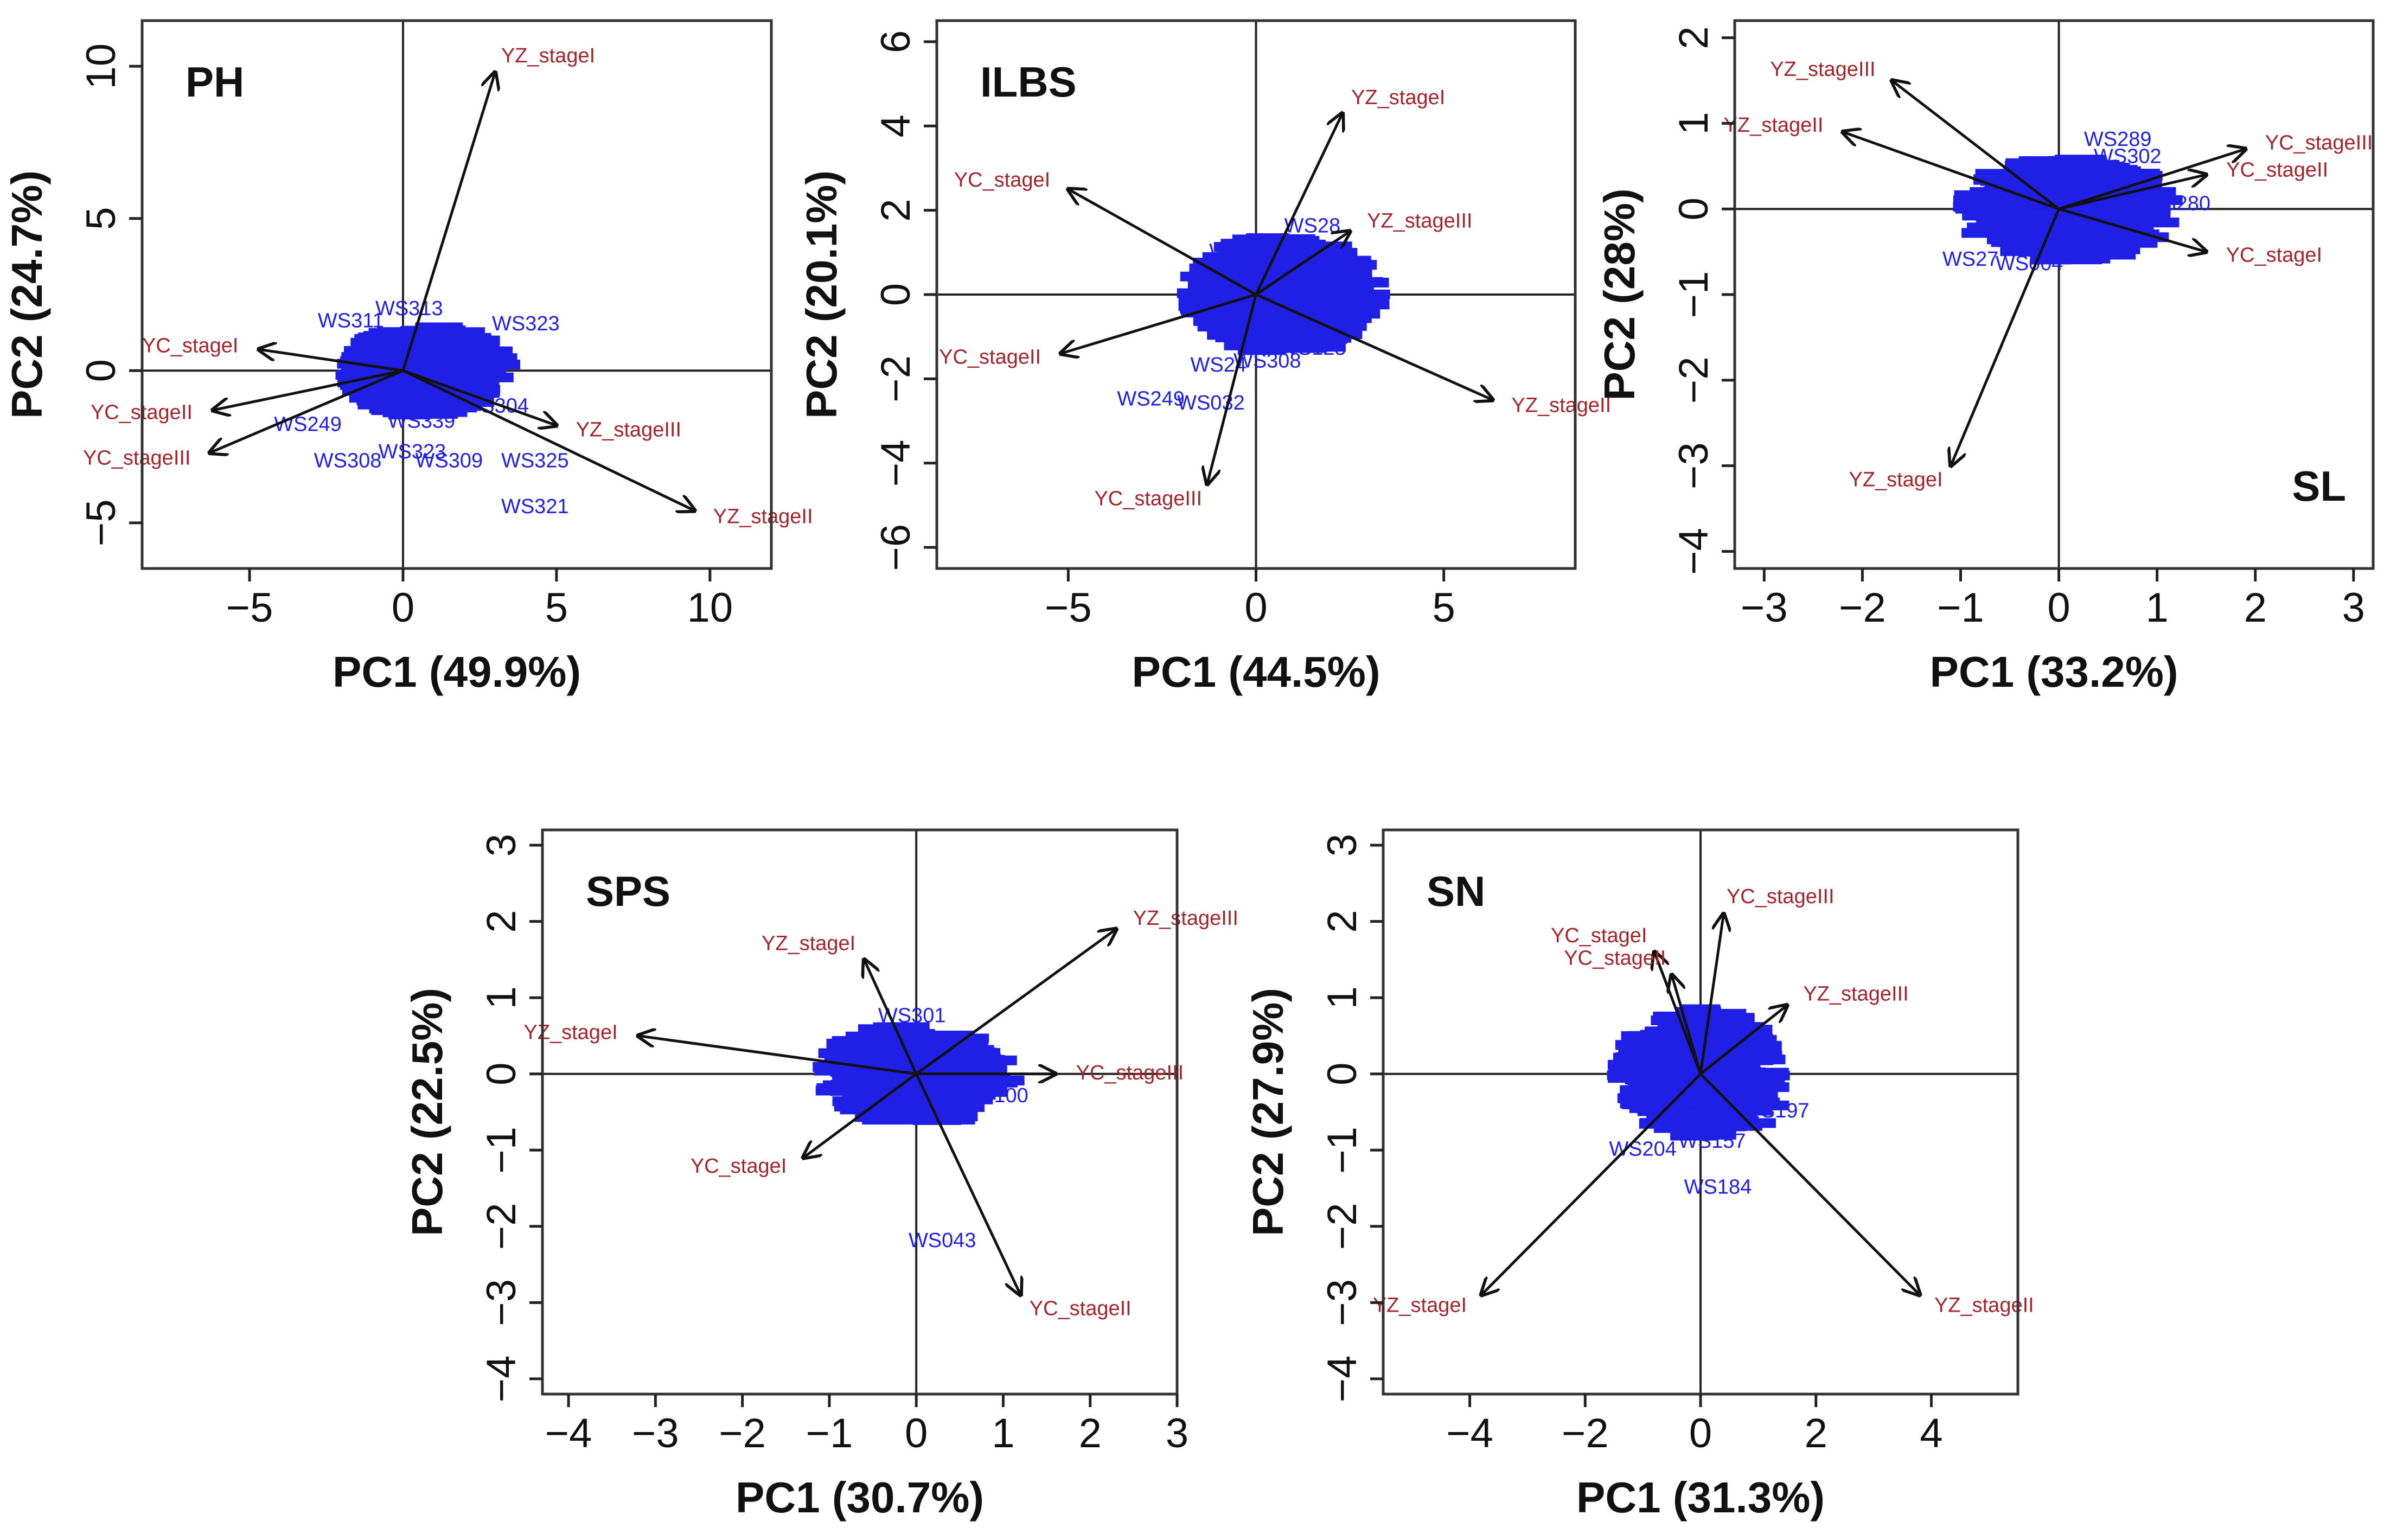 Image resolution: width=2403 pixels, height=1540 pixels. Describe the element at coordinates (501, 997) in the screenshot. I see `y-tick-label: 1` at that location.